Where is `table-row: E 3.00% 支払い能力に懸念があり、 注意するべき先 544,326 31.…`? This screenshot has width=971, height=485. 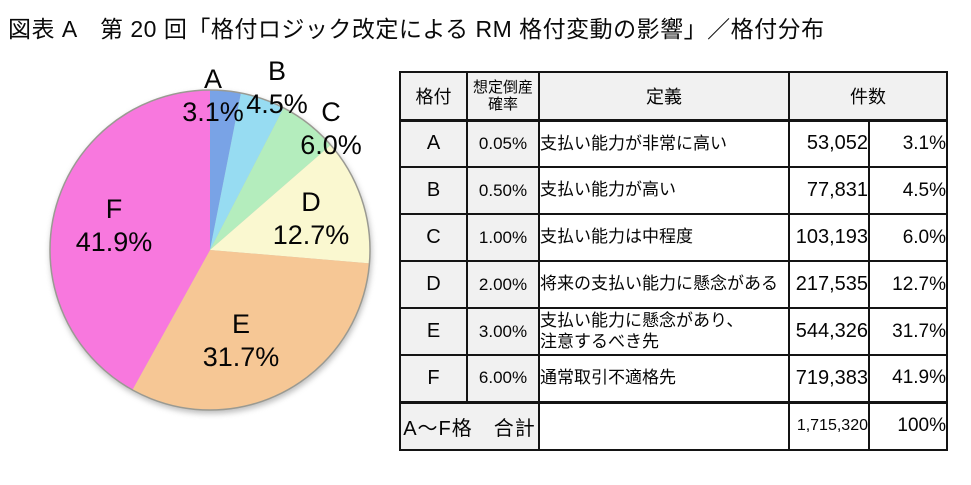
table-row: E 3.00% 支払い能力に懸念があり、 注意するべき先 544,326 31.… is located at coordinates (673, 331).